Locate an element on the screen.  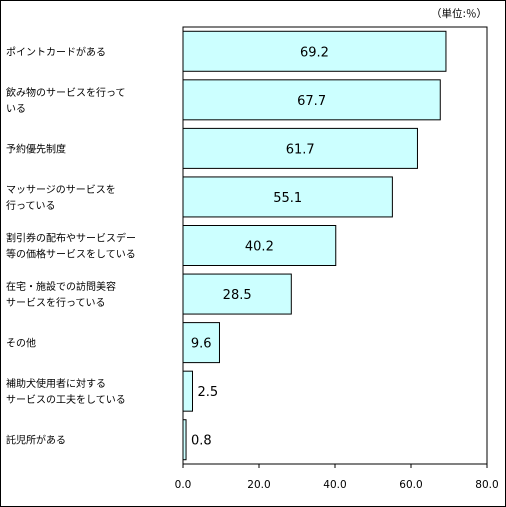
category-label: 等の価格サービスをしている is located at coordinates (71, 254).